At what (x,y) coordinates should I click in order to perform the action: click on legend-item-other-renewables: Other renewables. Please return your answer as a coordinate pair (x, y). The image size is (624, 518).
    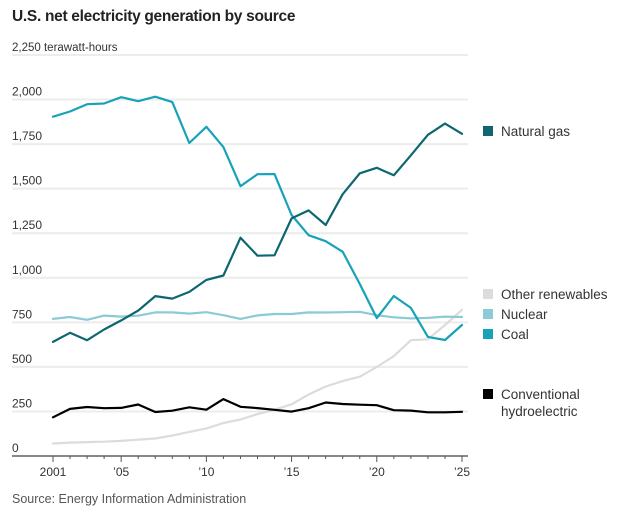
    Looking at the image, I should click on (545, 294).